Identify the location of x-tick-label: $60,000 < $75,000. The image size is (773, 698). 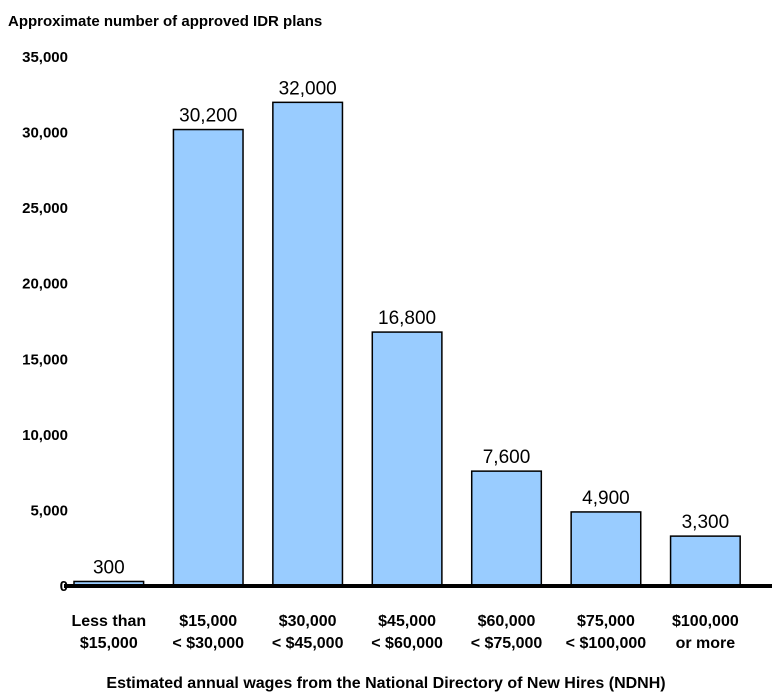
(507, 632).